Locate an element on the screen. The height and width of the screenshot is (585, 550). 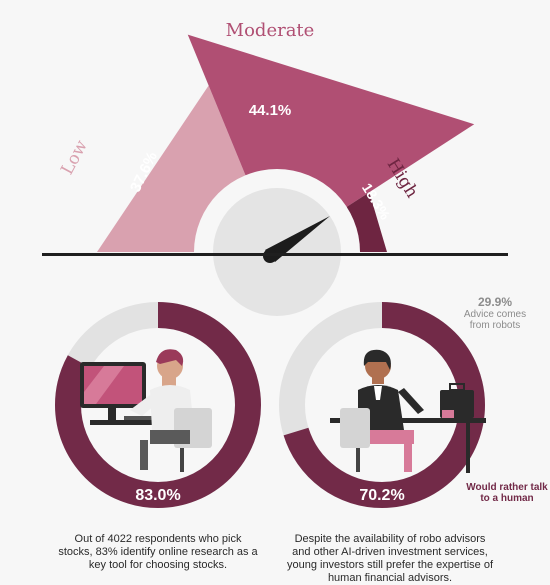
person-at-computer-illustration is located at coordinates (146, 410).